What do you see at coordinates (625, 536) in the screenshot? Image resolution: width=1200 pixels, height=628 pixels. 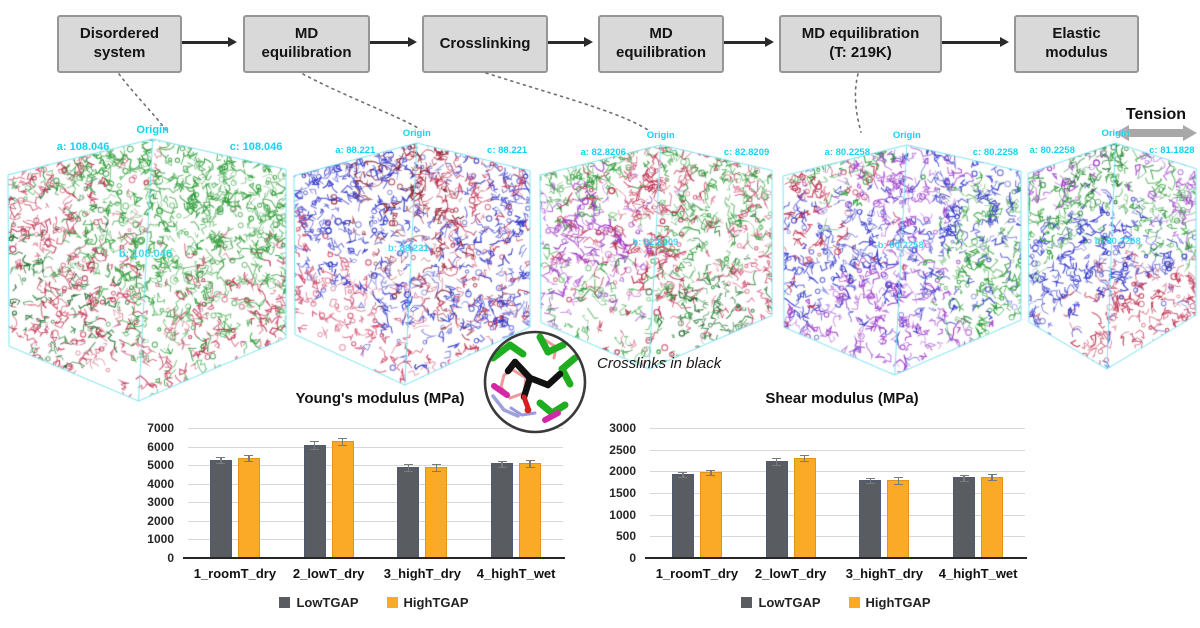 I see `y-tick-label: 500` at bounding box center [625, 536].